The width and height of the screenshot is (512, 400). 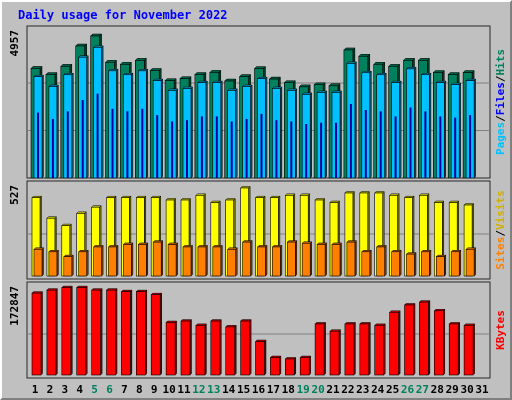 What do you see at coordinates (317, 389) in the screenshot?
I see `x-axis-label-day-20: 20` at bounding box center [317, 389].